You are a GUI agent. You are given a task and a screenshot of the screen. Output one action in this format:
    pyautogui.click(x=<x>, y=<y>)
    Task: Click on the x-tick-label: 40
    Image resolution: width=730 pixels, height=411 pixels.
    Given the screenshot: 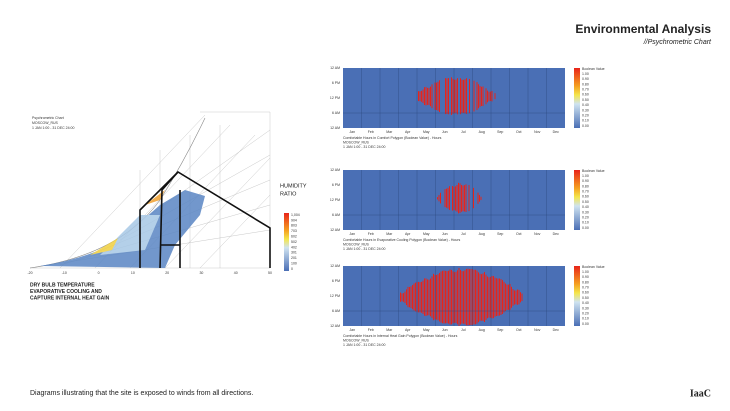 What is the action you would take?
    pyautogui.click(x=236, y=273)
    